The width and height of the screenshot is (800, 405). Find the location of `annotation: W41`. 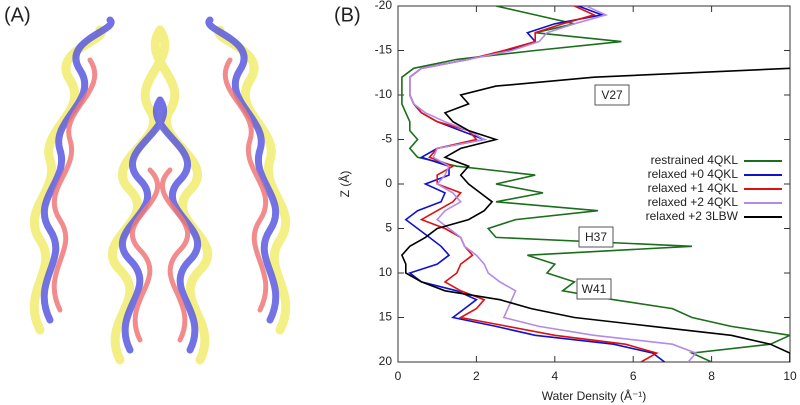

annotation: W41 is located at coordinates (594, 289).